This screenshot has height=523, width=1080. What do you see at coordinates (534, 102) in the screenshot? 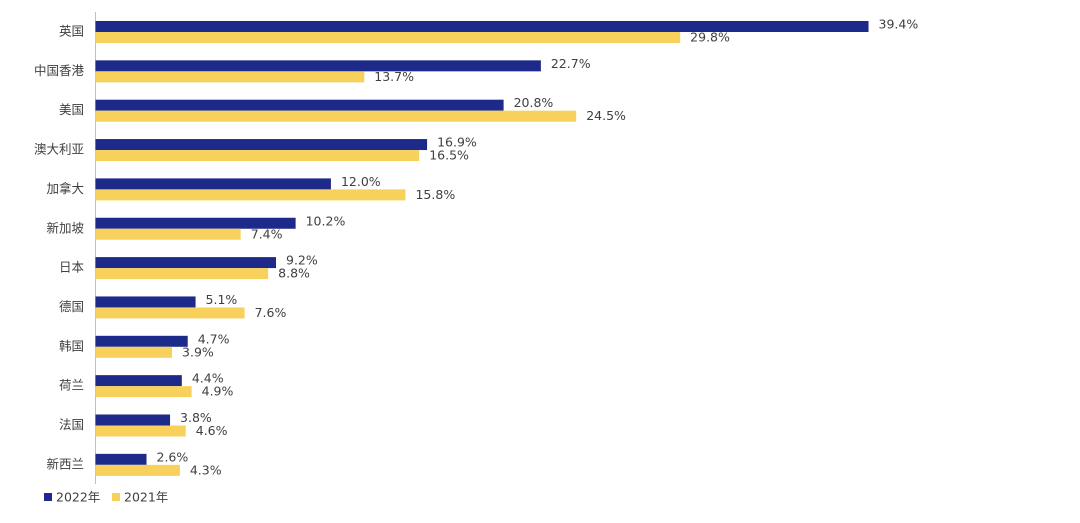
I see `value-label: 20.8%` at bounding box center [534, 102].